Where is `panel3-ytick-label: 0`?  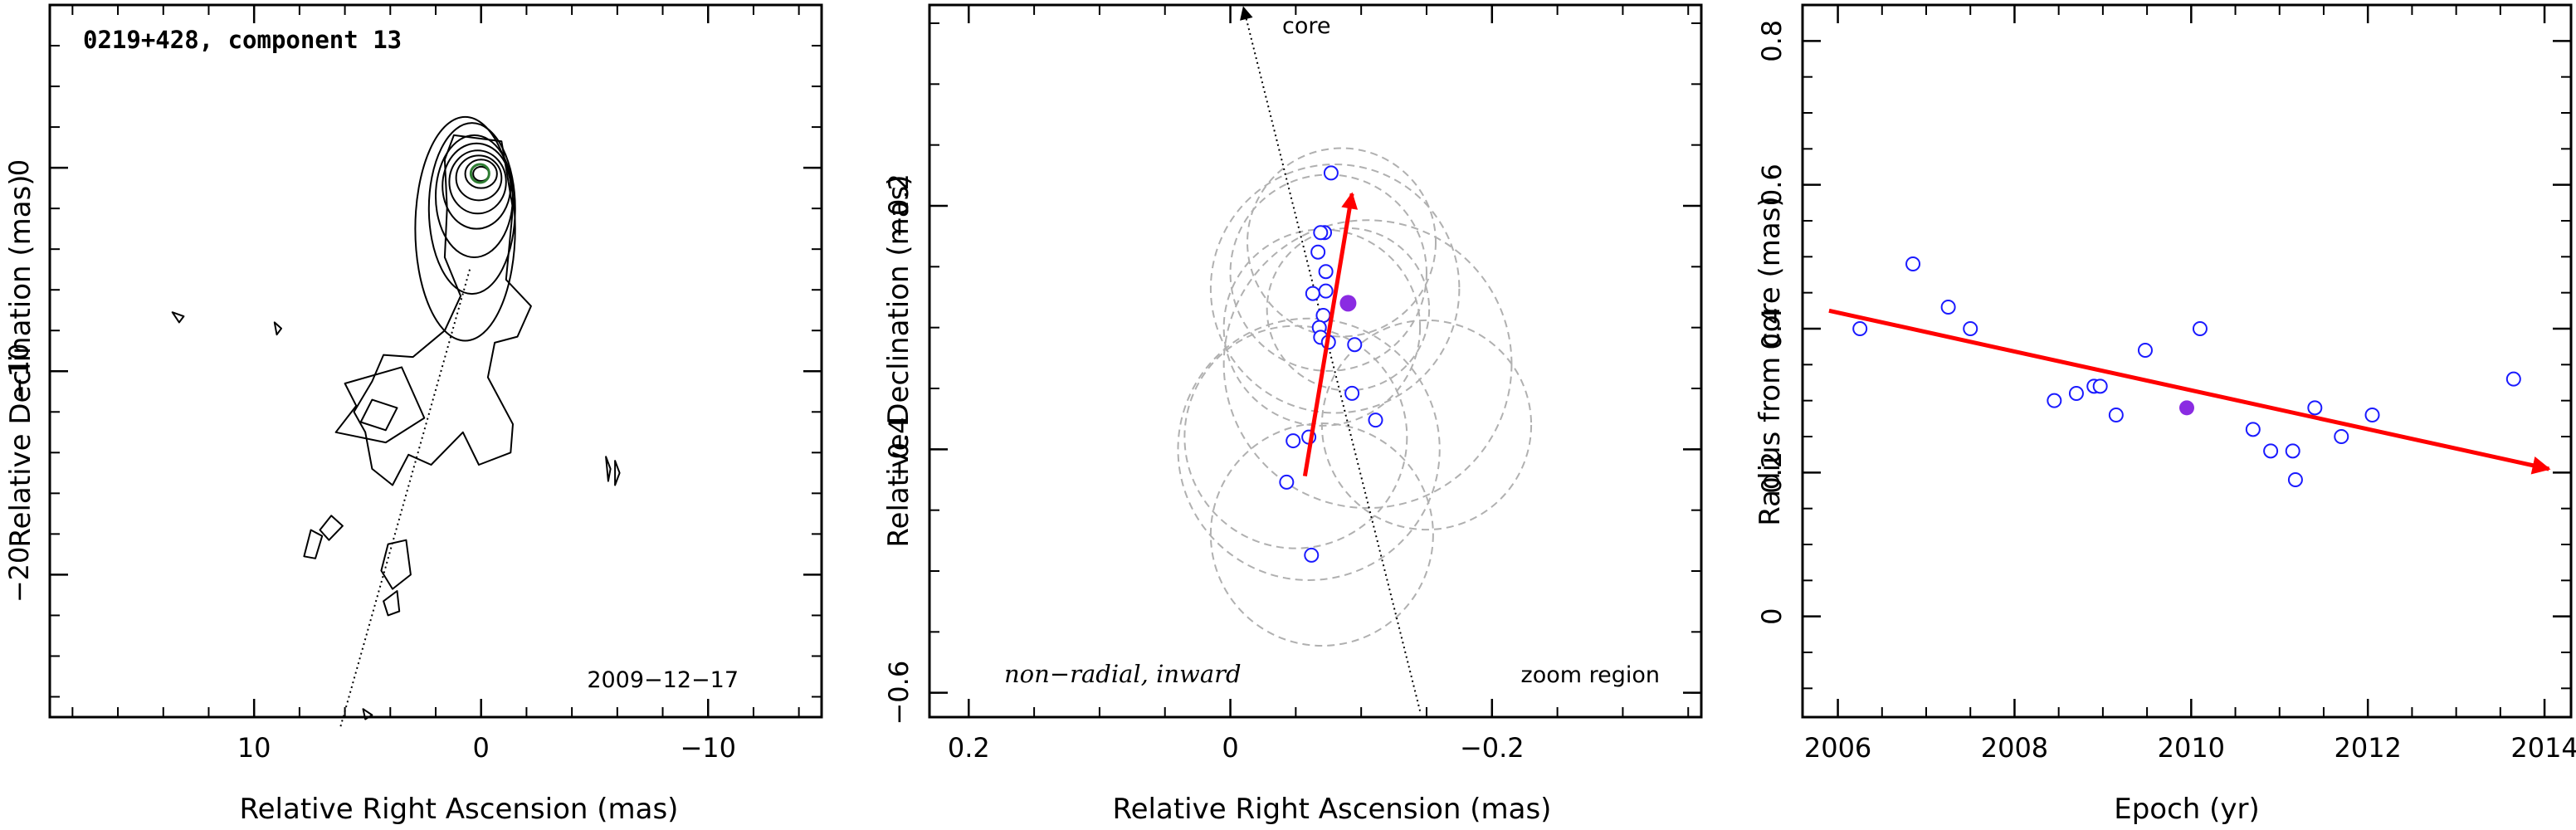 panel3-ytick-label: 0 is located at coordinates (1772, 616).